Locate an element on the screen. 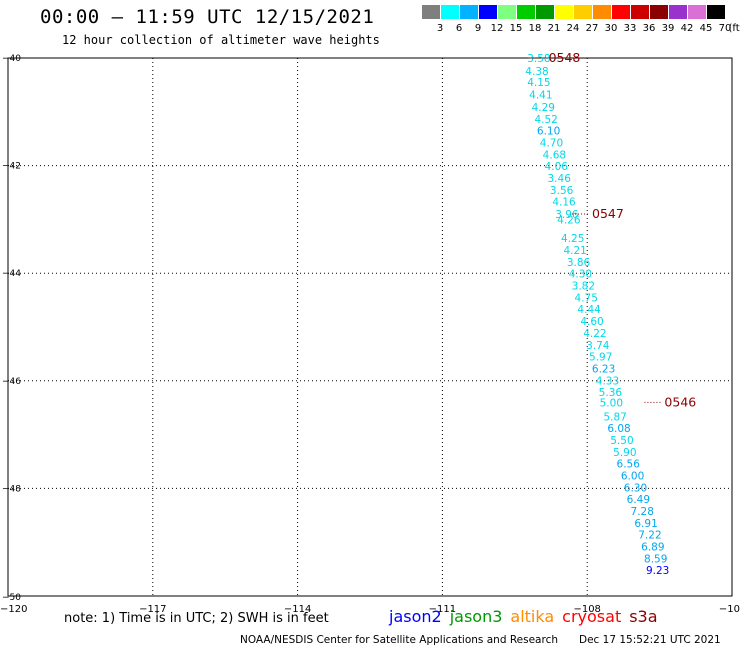 This screenshot has width=740, height=650. time-label: 0548 is located at coordinates (565, 57).